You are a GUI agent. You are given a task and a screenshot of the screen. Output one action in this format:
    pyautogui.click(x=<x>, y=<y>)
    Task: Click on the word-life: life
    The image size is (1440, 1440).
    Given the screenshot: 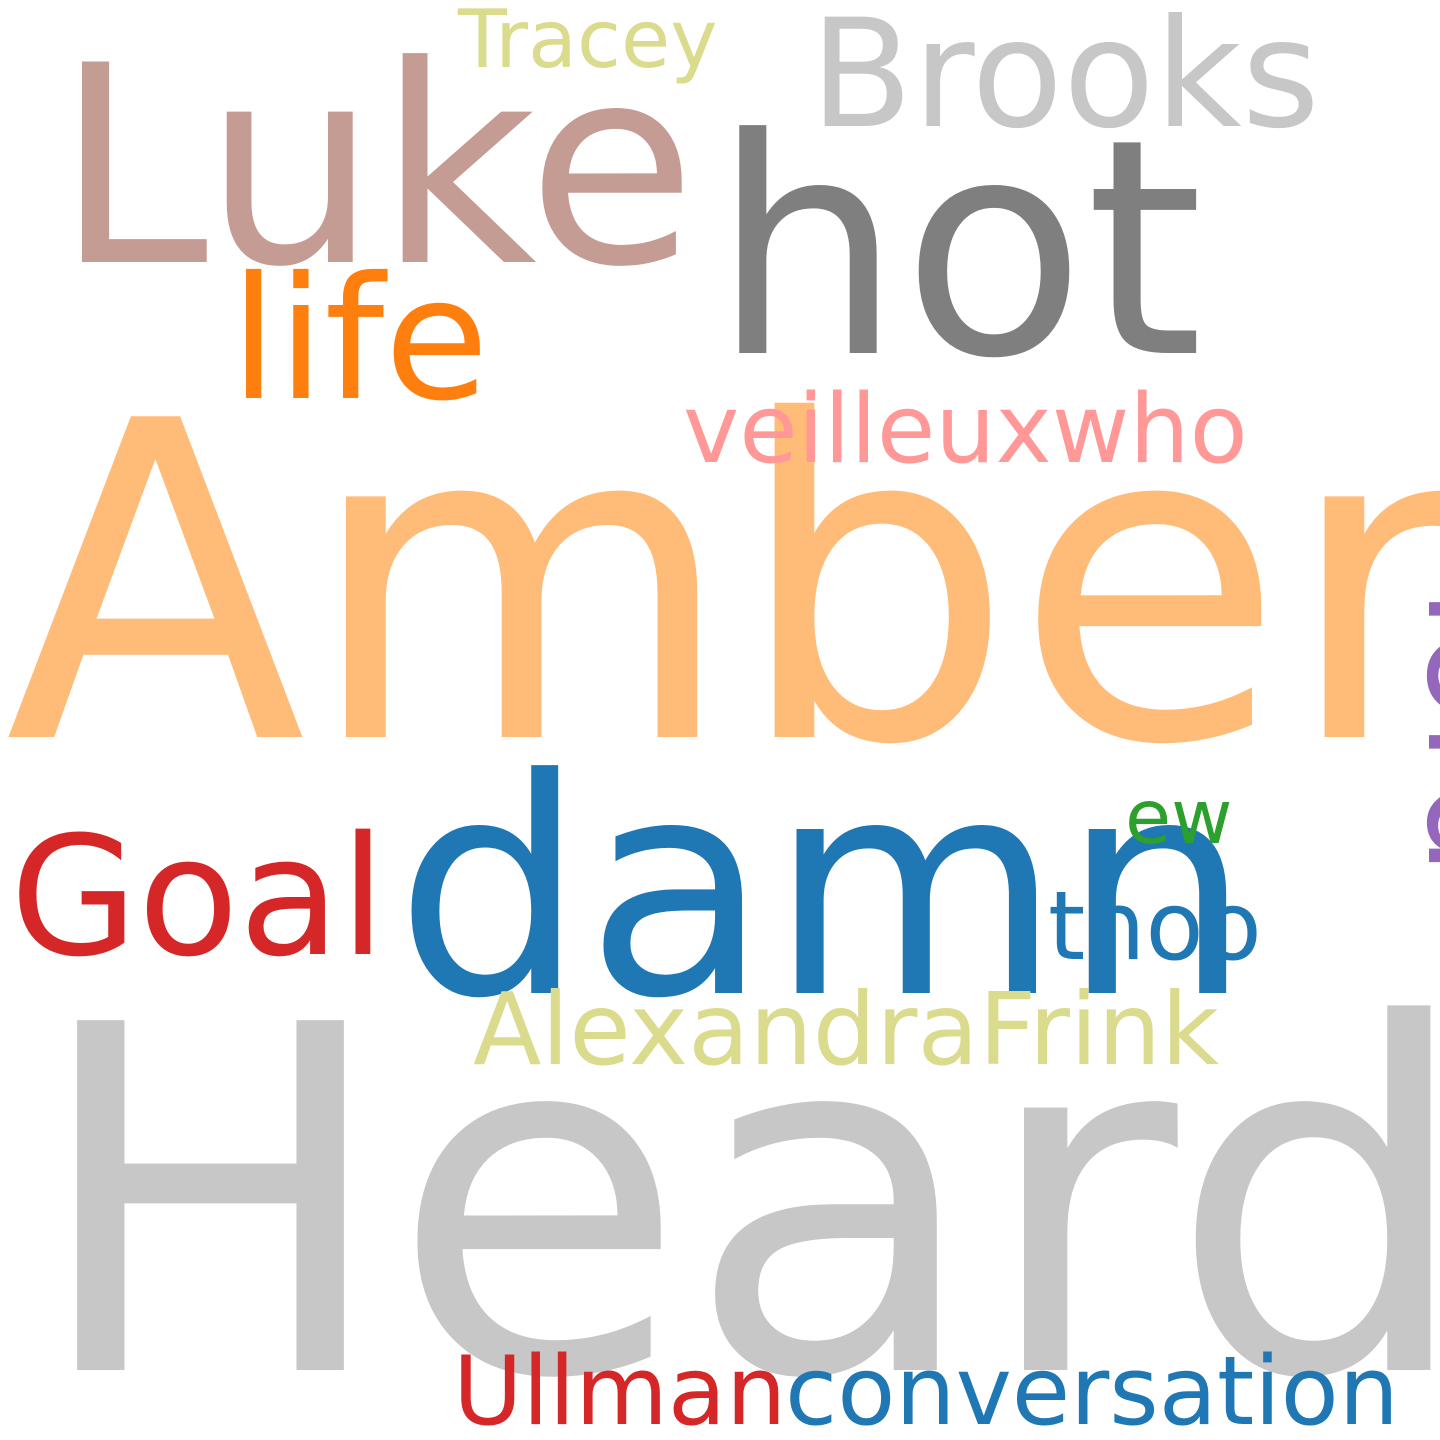 What is the action you would take?
    pyautogui.click(x=359, y=340)
    